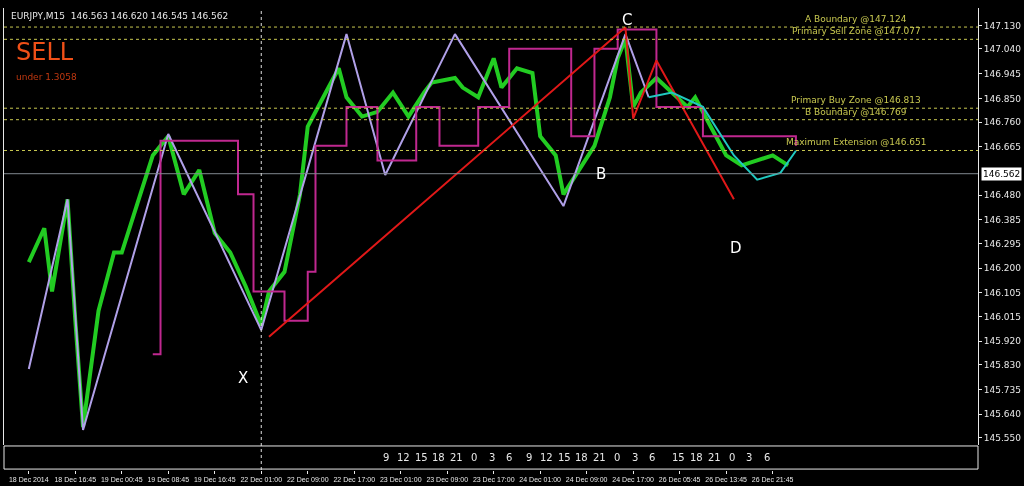 The height and width of the screenshot is (486, 1024). What do you see at coordinates (1002, 73) in the screenshot?
I see `y-tick-label: 146.945` at bounding box center [1002, 73].